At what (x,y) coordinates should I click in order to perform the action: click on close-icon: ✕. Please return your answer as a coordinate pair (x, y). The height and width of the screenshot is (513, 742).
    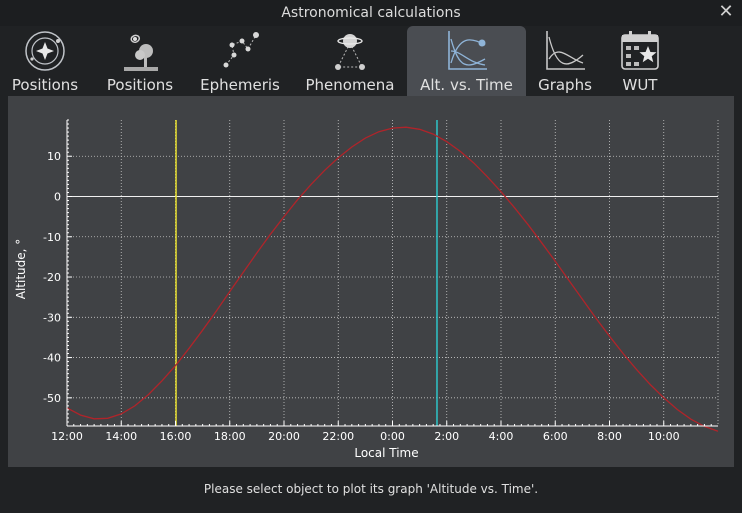
    Looking at the image, I should click on (726, 11).